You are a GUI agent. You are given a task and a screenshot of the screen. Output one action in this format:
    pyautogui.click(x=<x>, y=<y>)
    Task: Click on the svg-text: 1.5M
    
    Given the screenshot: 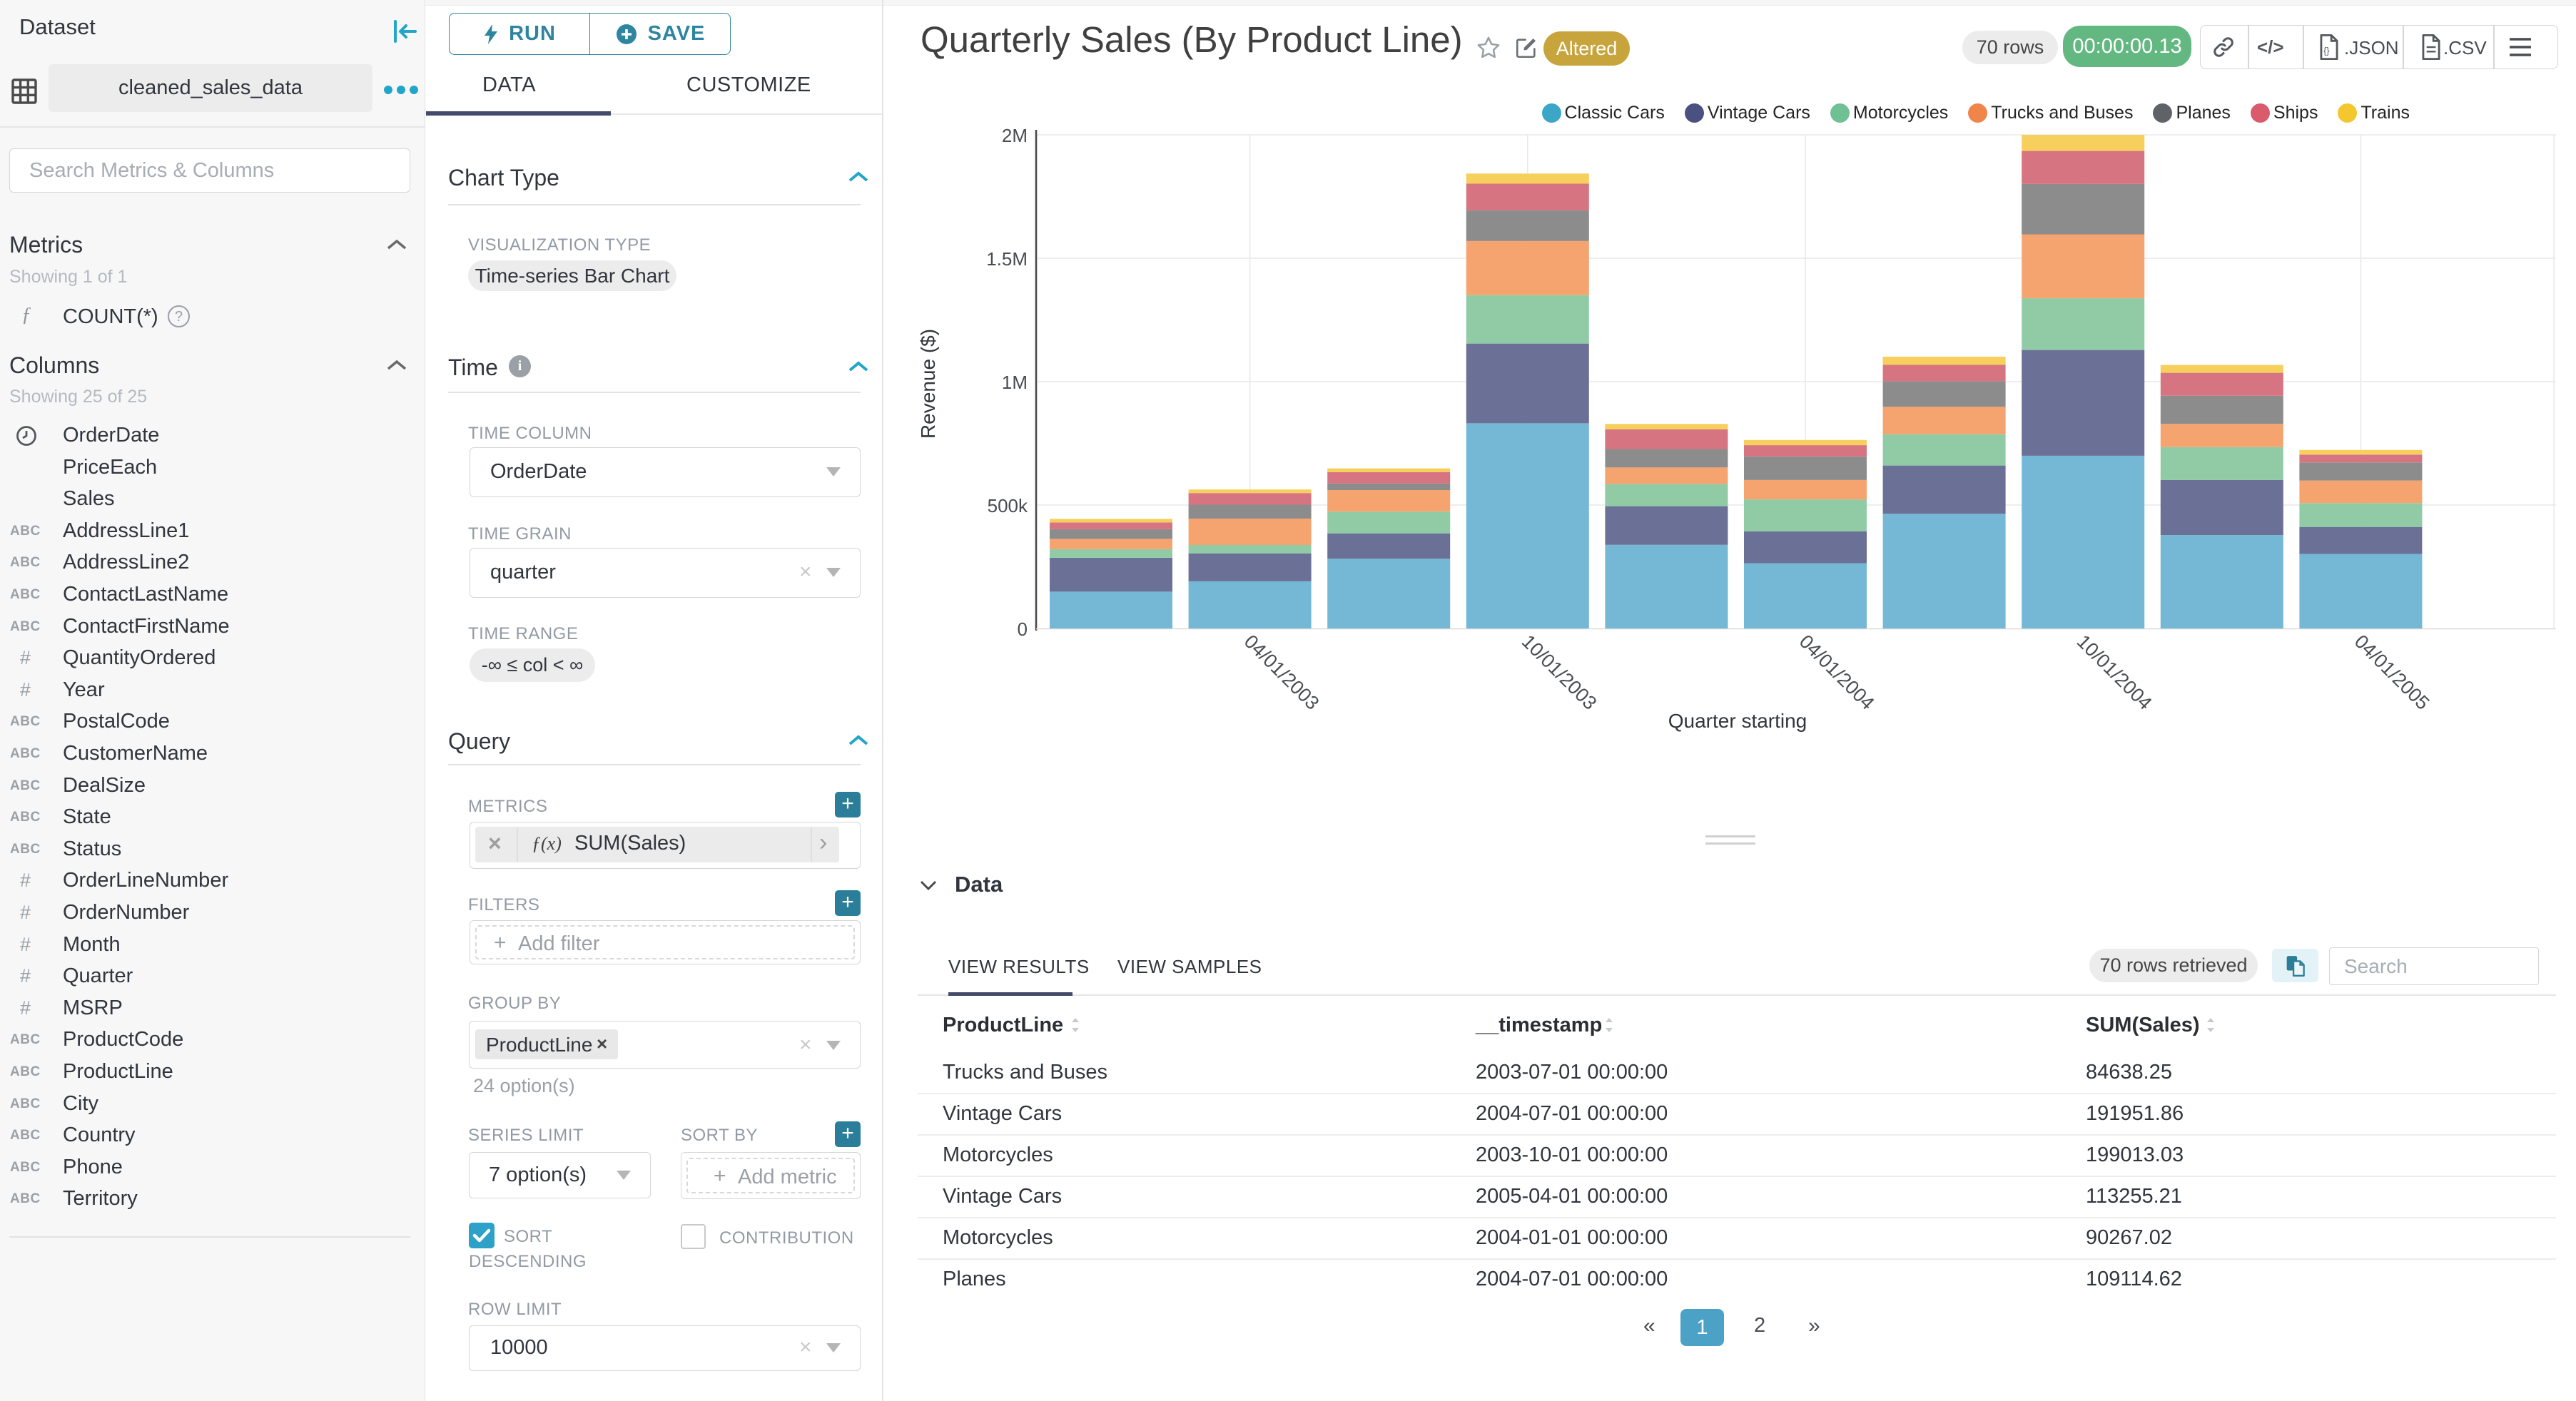 What is the action you would take?
    pyautogui.click(x=1007, y=259)
    